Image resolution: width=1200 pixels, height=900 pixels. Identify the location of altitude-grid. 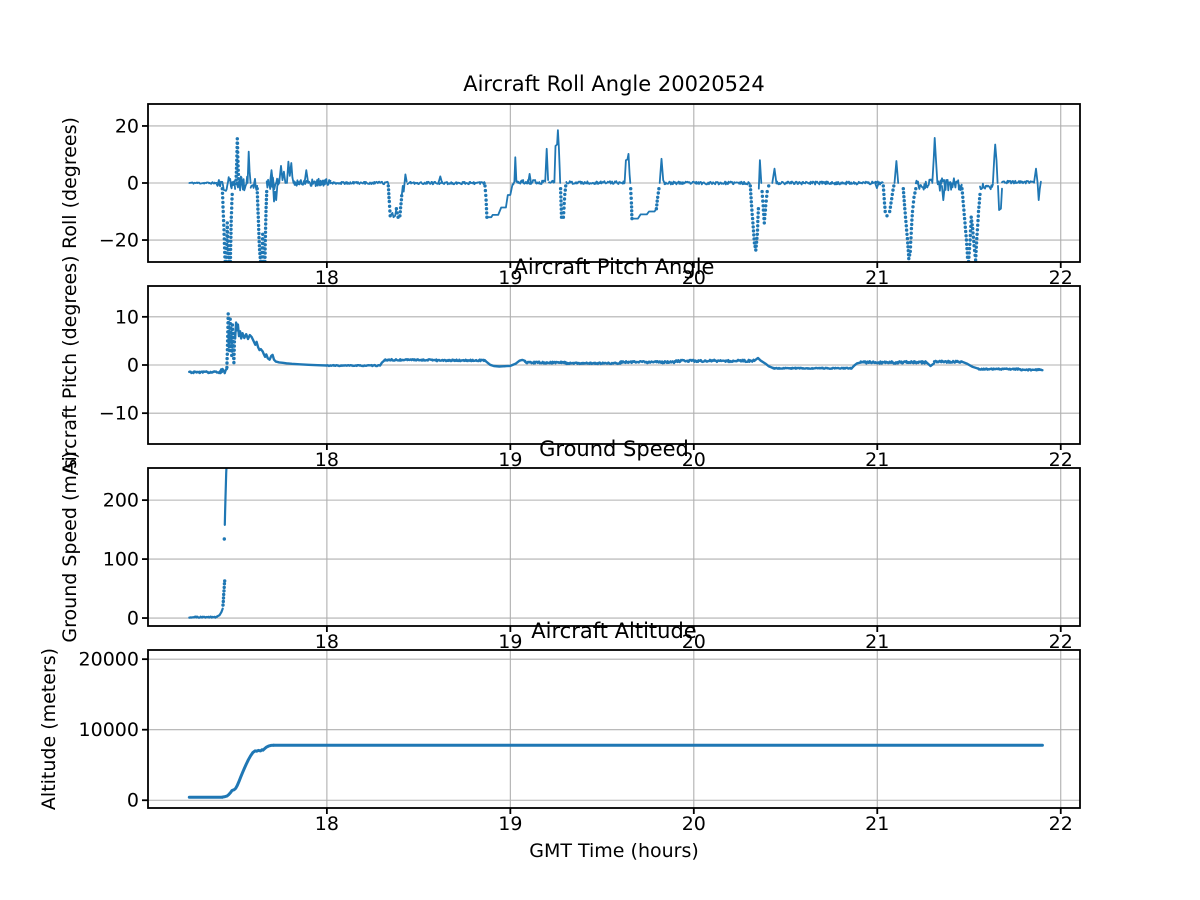
(614, 729).